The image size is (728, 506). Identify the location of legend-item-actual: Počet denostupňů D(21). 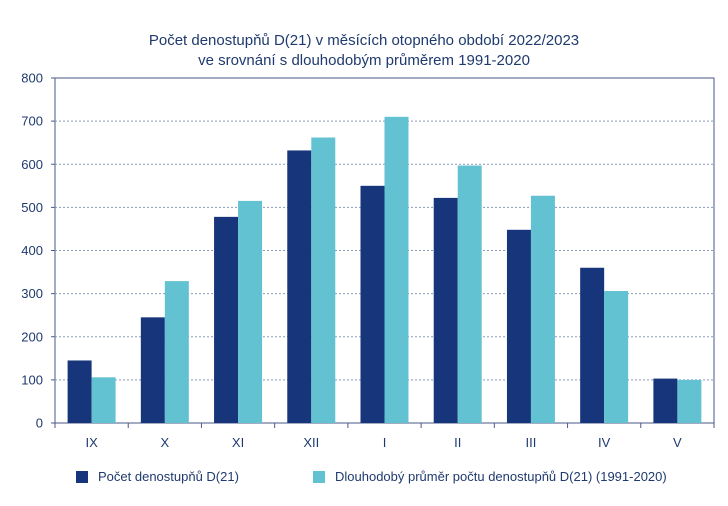
(157, 476).